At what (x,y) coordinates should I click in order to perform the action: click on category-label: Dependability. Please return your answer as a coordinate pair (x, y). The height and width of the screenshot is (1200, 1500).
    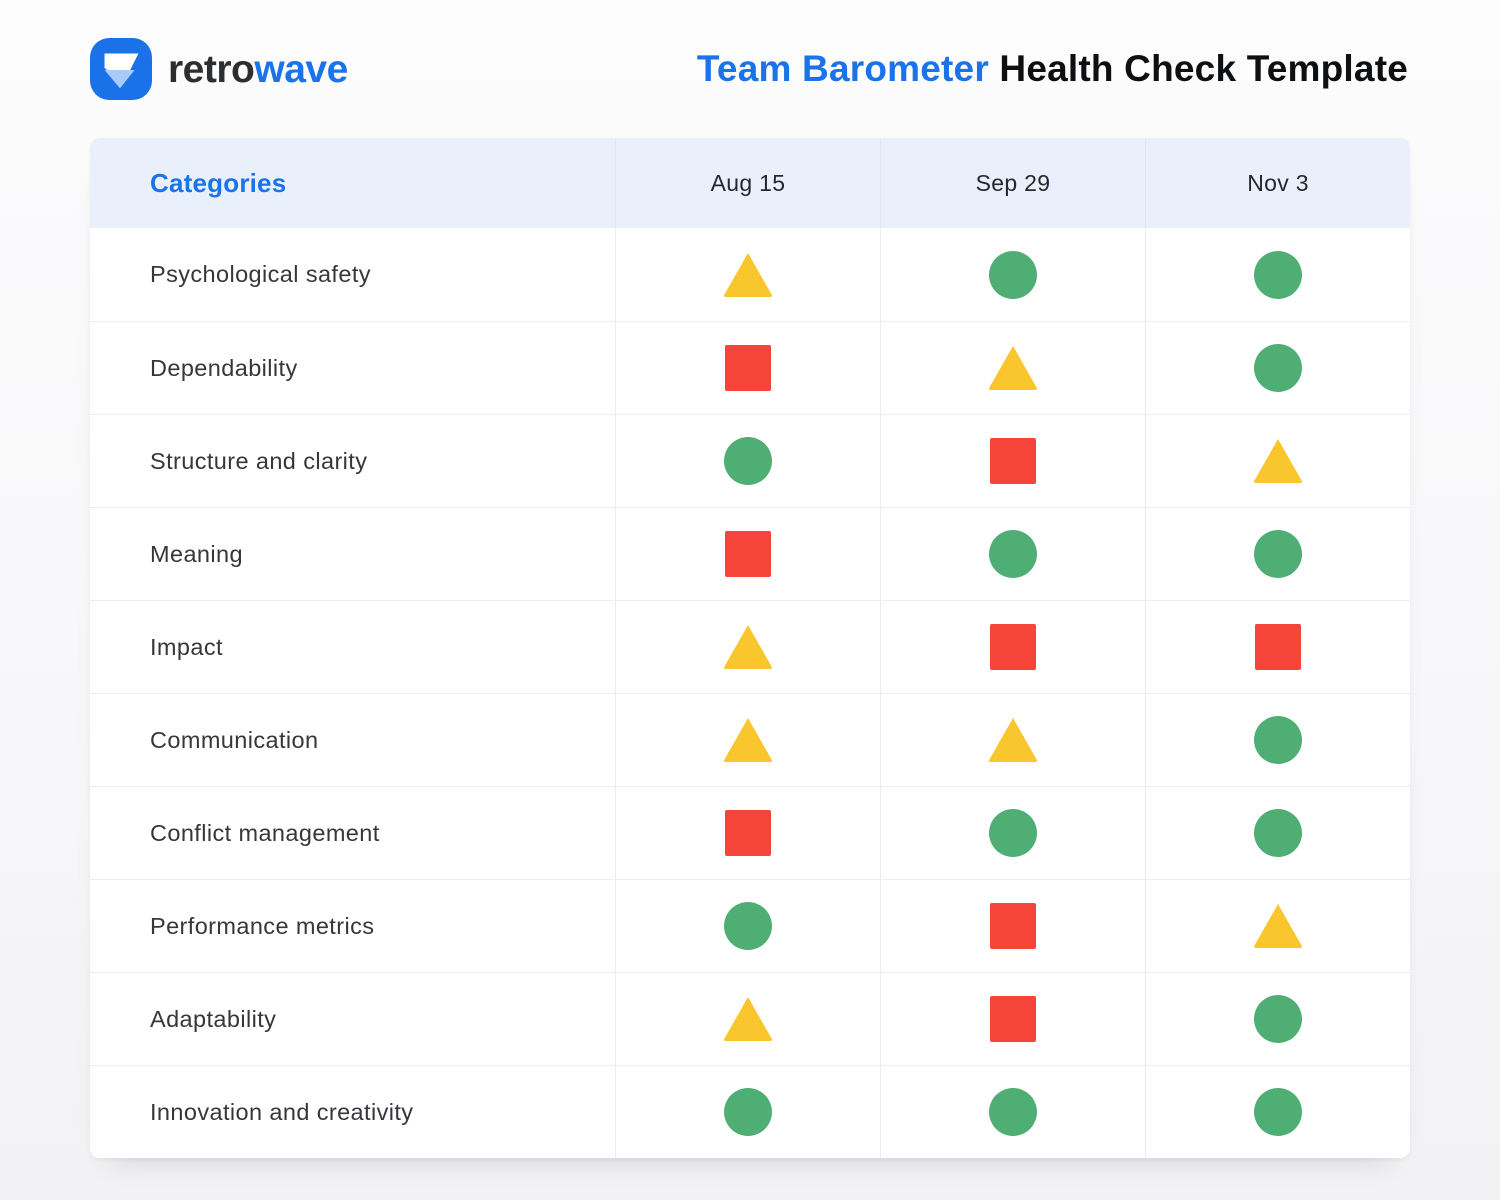
    Looking at the image, I should click on (224, 367).